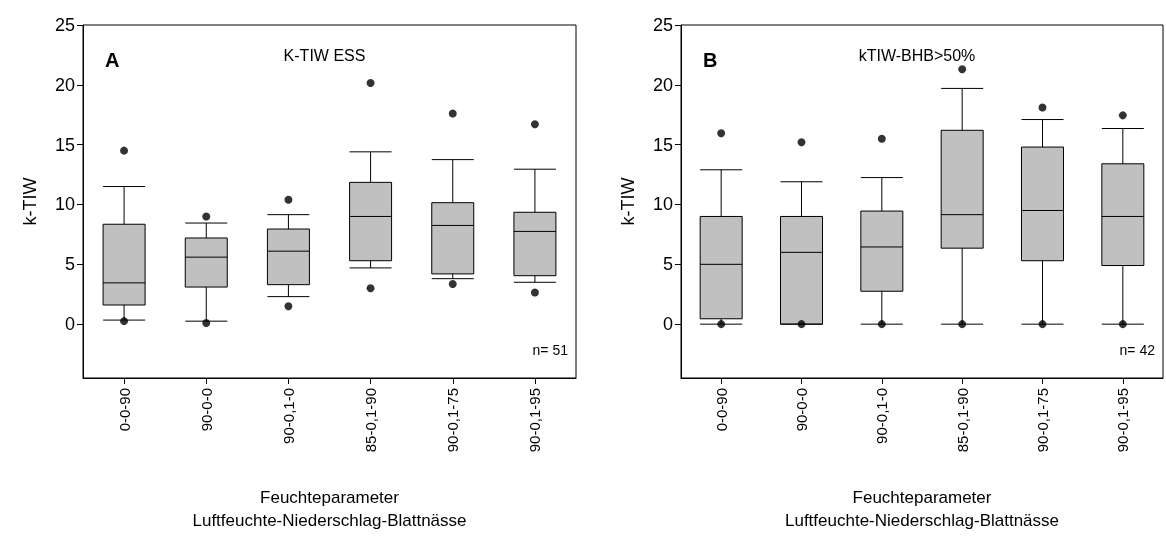  What do you see at coordinates (112, 60) in the screenshot?
I see `annotation: A` at bounding box center [112, 60].